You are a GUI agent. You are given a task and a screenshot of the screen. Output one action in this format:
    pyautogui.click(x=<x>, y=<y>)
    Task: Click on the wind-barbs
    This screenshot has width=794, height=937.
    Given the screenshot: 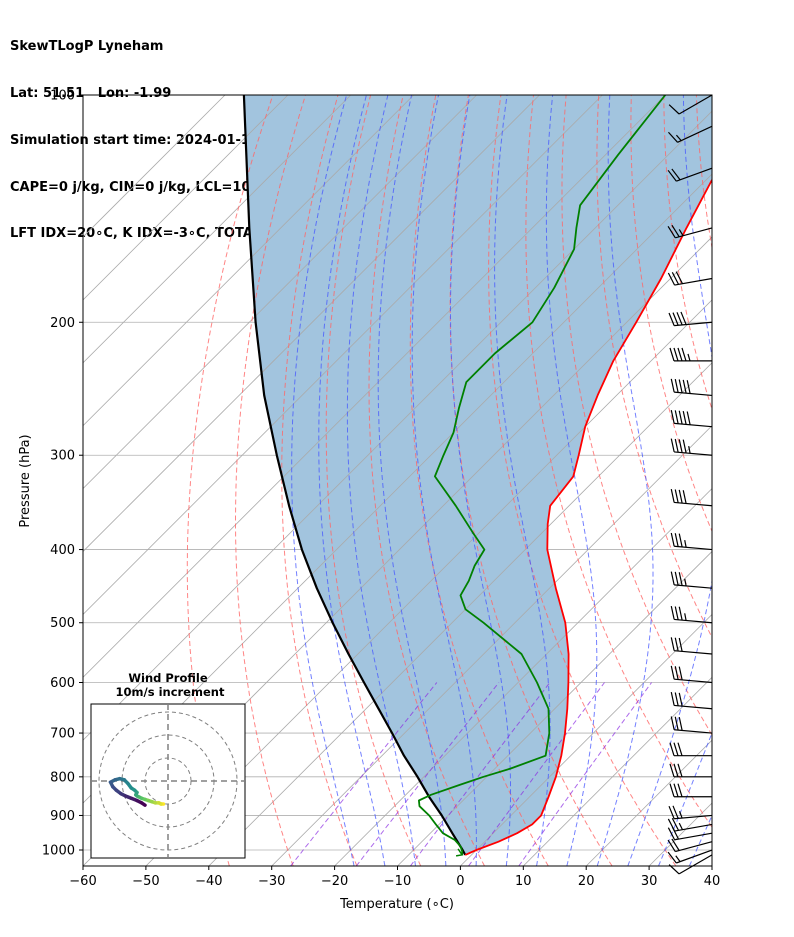 What is the action you would take?
    pyautogui.click(x=690, y=484)
    